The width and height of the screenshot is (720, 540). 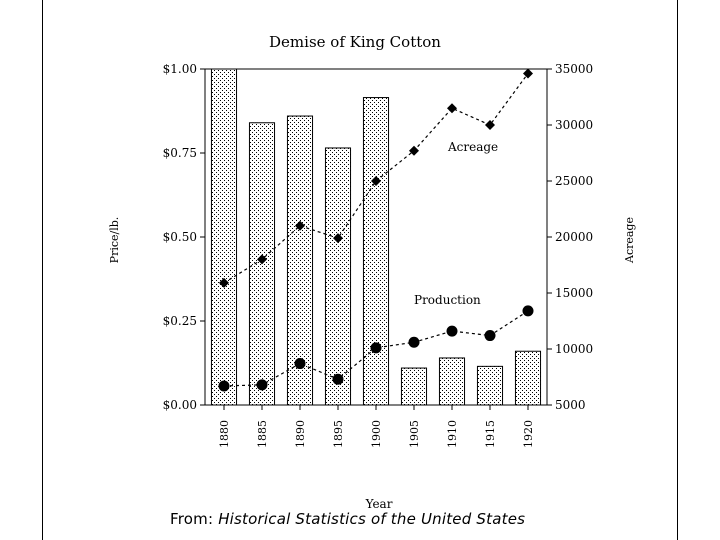 What do you see at coordinates (452, 434) in the screenshot?
I see `x-axis-tick-label: 1910` at bounding box center [452, 434].